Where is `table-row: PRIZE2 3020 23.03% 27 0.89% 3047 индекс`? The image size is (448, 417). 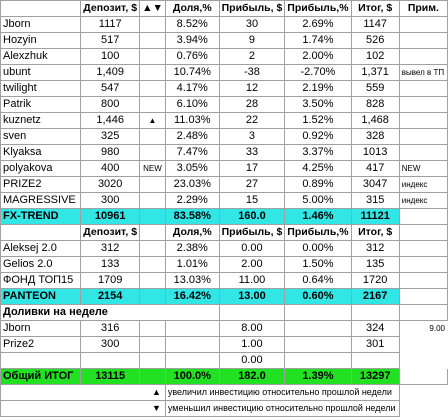 table-row: PRIZE2 3020 23.03% 27 0.89% 3047 индекс is located at coordinates (224, 184).